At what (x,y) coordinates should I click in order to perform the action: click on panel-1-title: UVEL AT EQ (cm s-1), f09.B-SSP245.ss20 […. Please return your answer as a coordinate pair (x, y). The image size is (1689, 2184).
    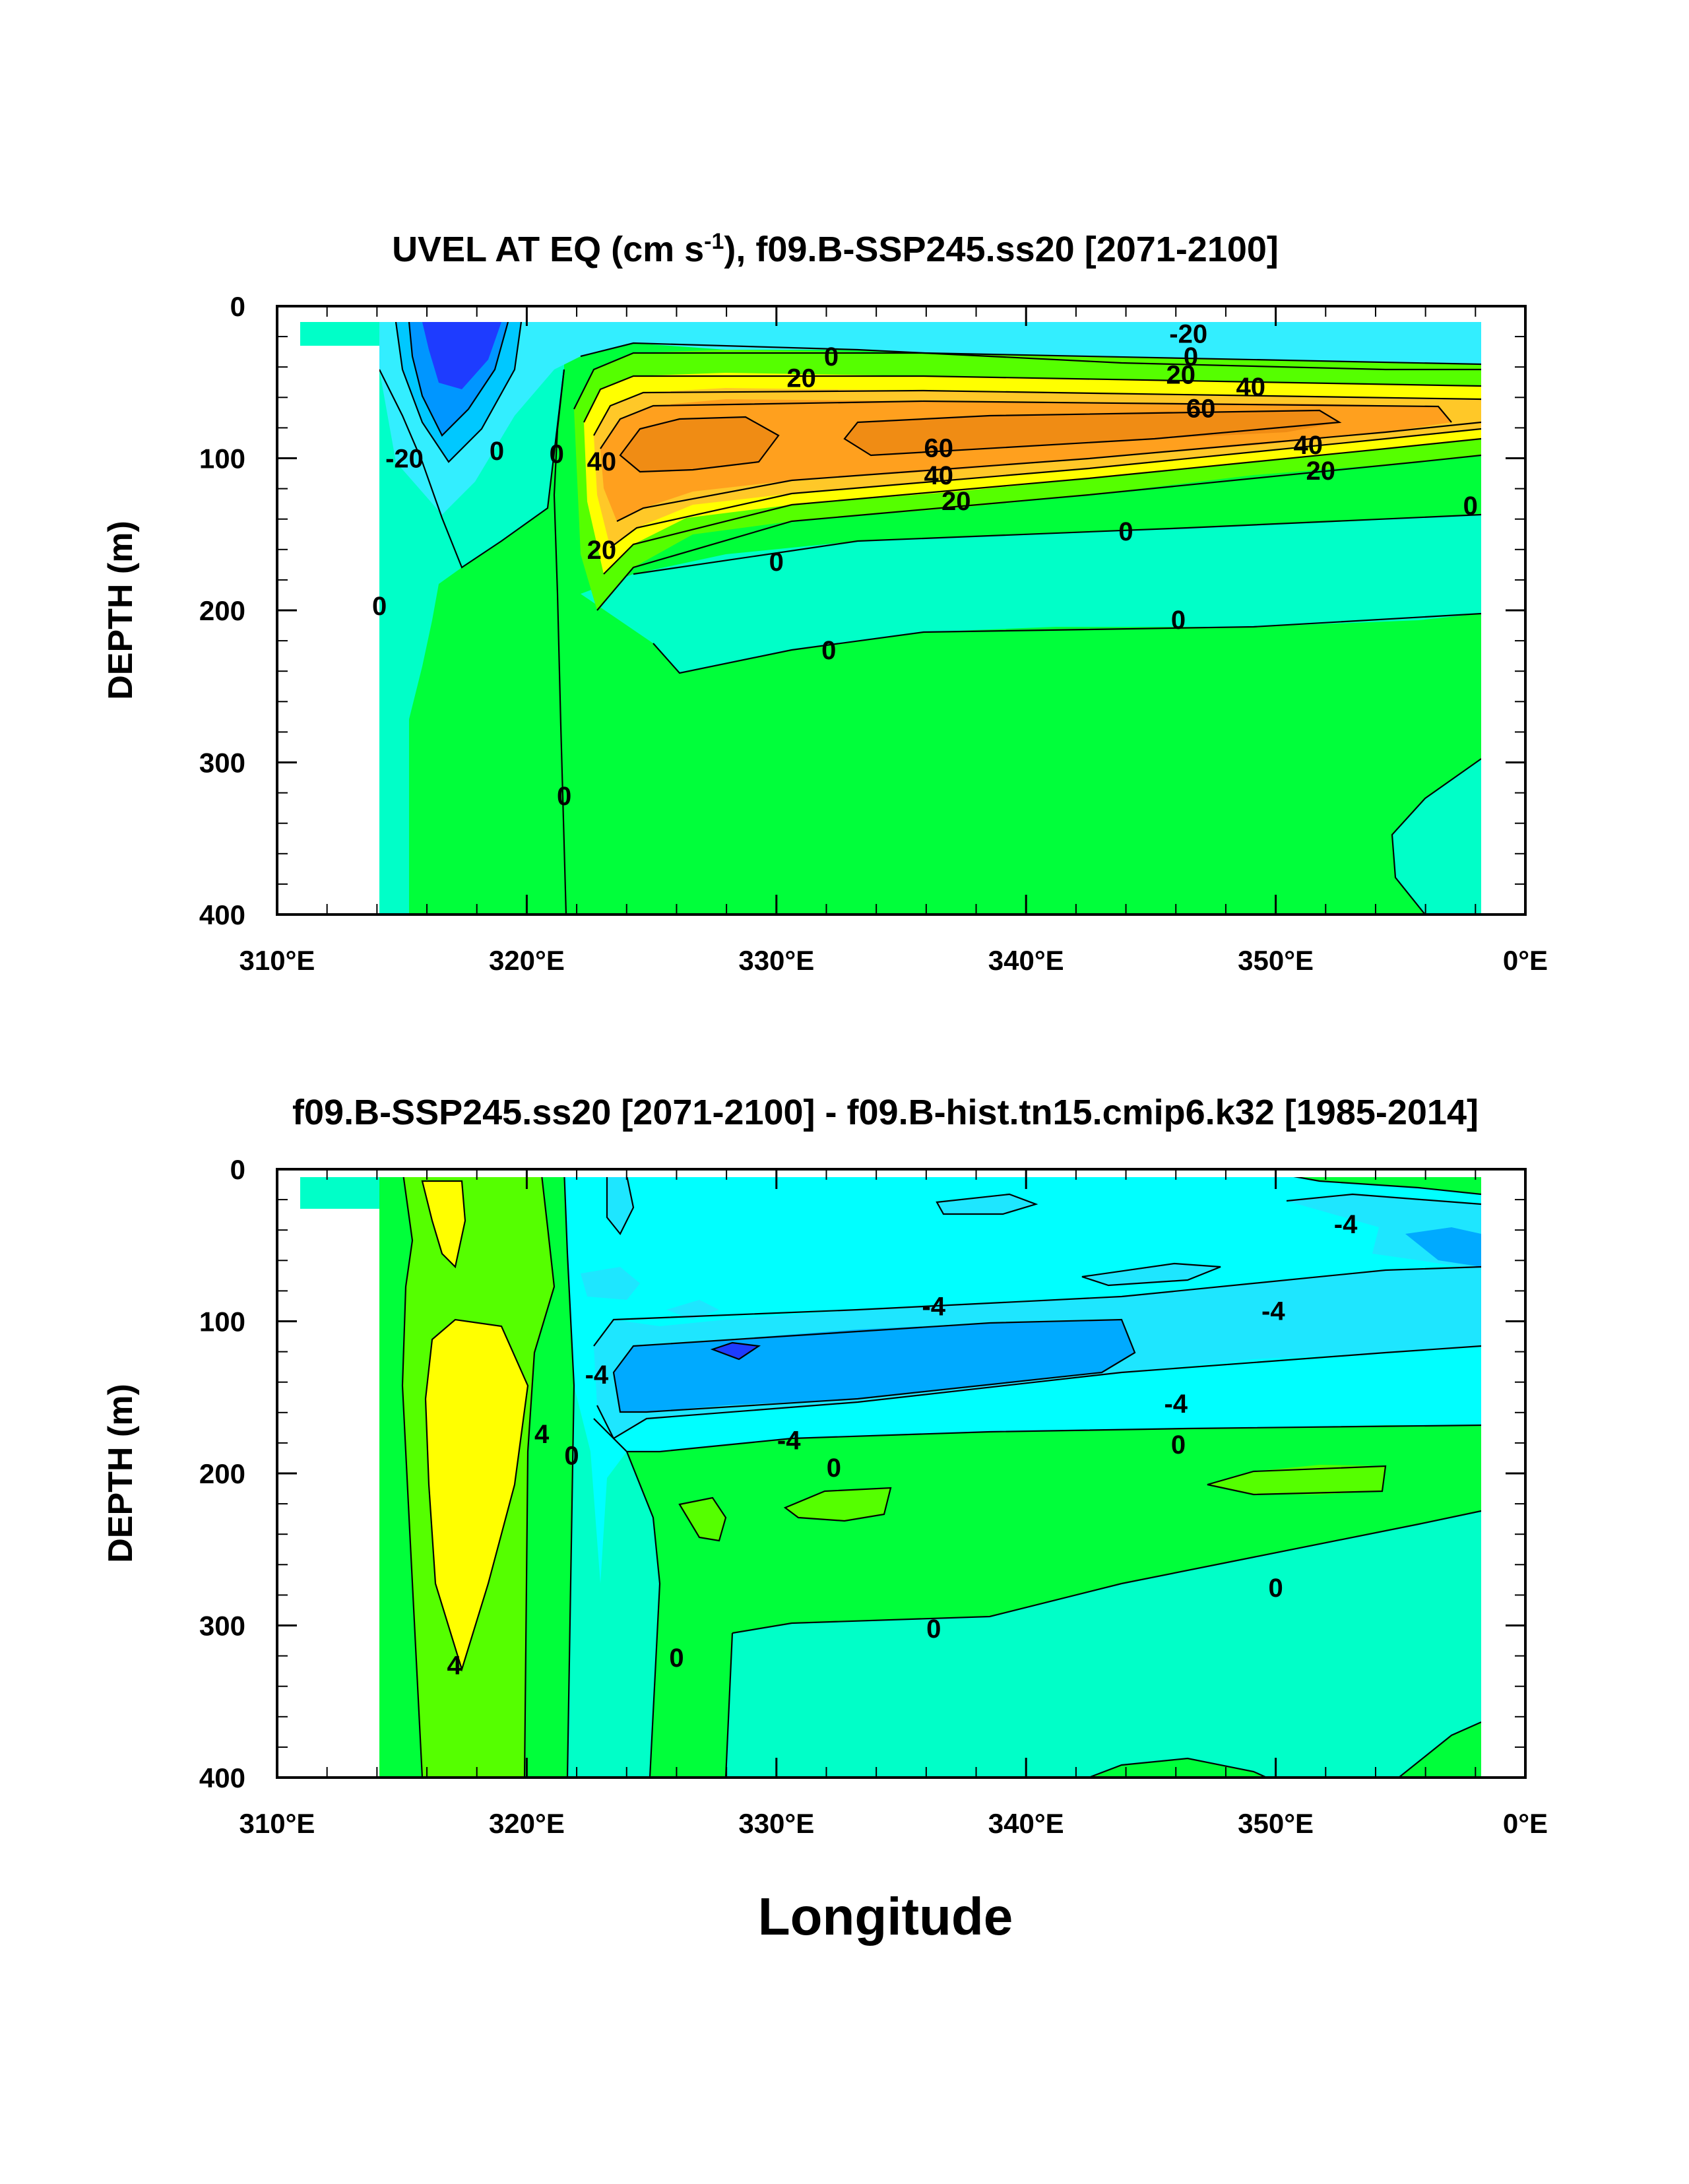
    Looking at the image, I should click on (836, 249).